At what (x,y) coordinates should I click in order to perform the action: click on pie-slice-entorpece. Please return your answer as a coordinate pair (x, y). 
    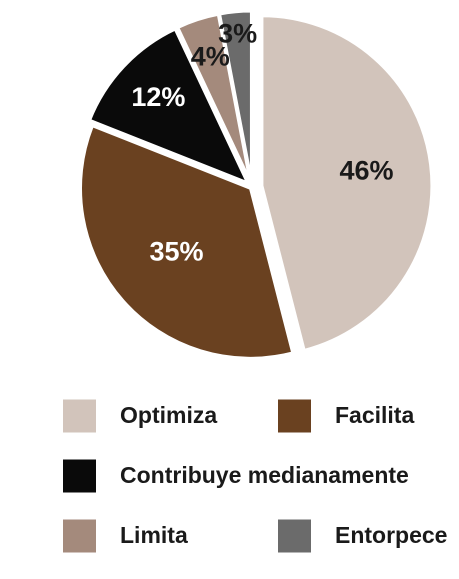
    Looking at the image, I should click on (235, 95).